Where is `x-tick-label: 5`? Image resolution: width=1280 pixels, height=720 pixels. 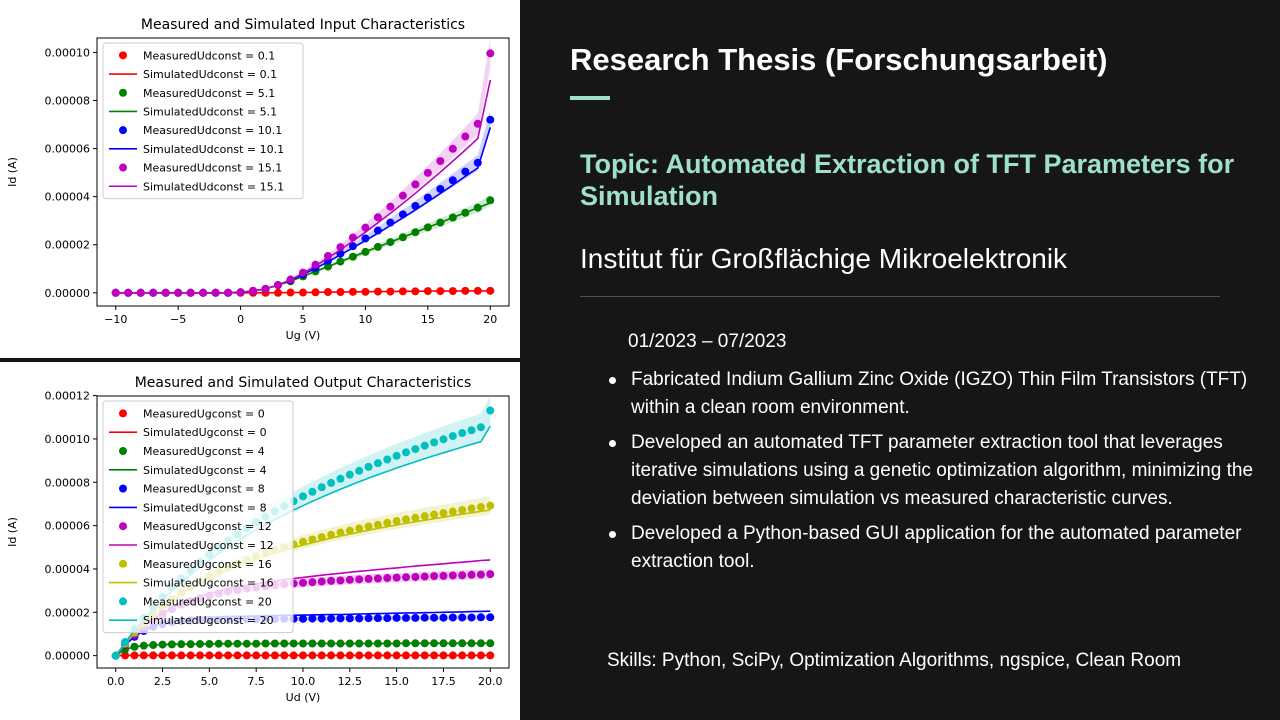
x-tick-label: 5 is located at coordinates (303, 319).